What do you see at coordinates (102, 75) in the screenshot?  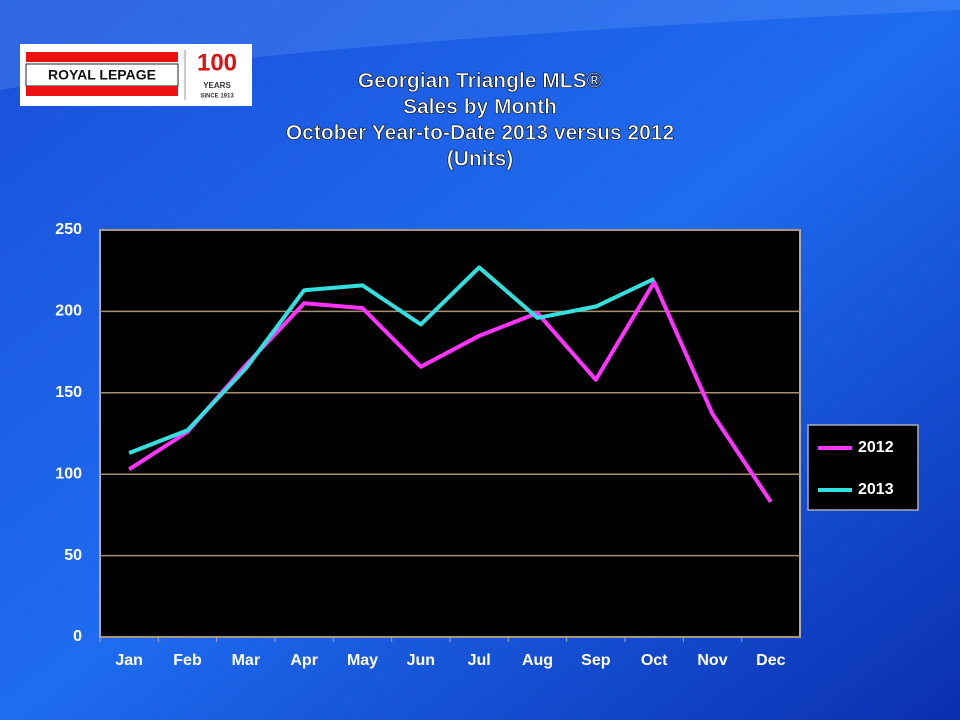 I see `logo-brand: ROYAL LEPAGE` at bounding box center [102, 75].